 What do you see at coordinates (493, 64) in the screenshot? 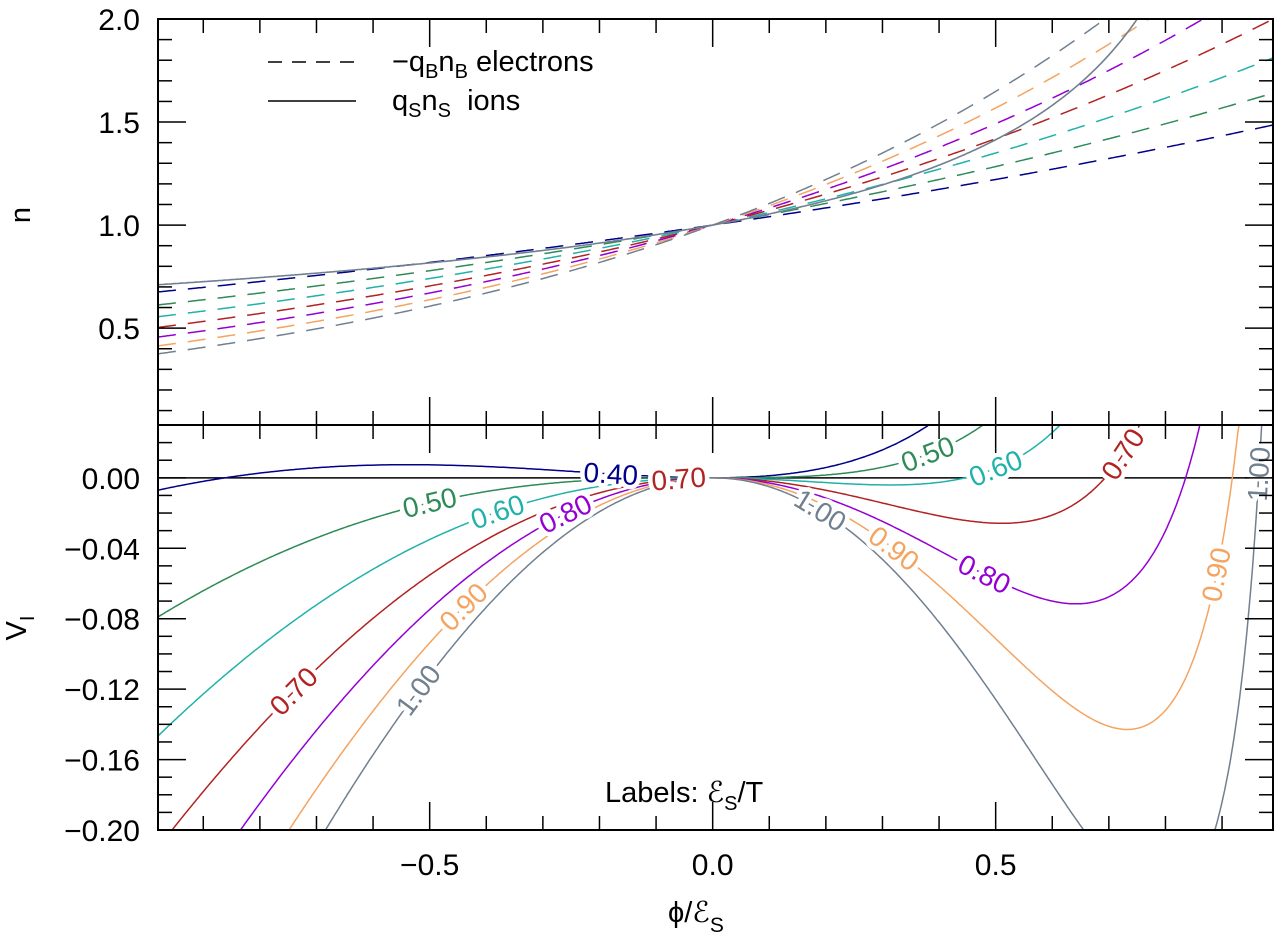
I see `legend-electrons-label: −qBnB electrons` at bounding box center [493, 64].